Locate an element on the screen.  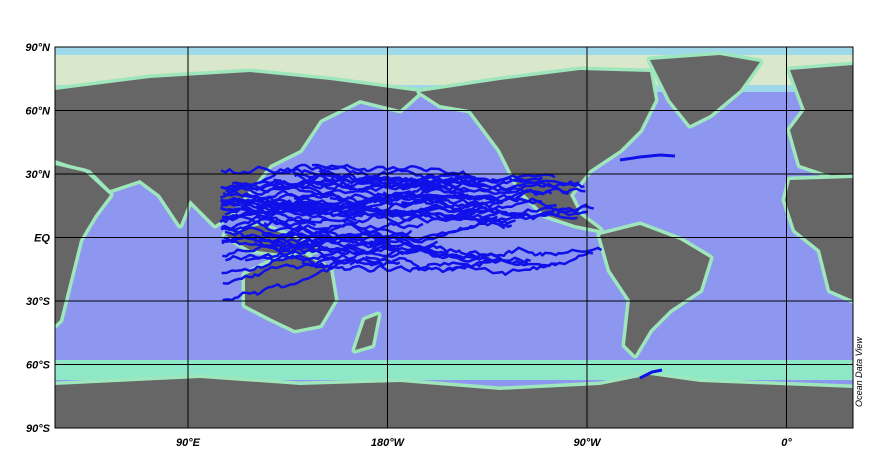
lat-label: 90°N is located at coordinates (38, 48).